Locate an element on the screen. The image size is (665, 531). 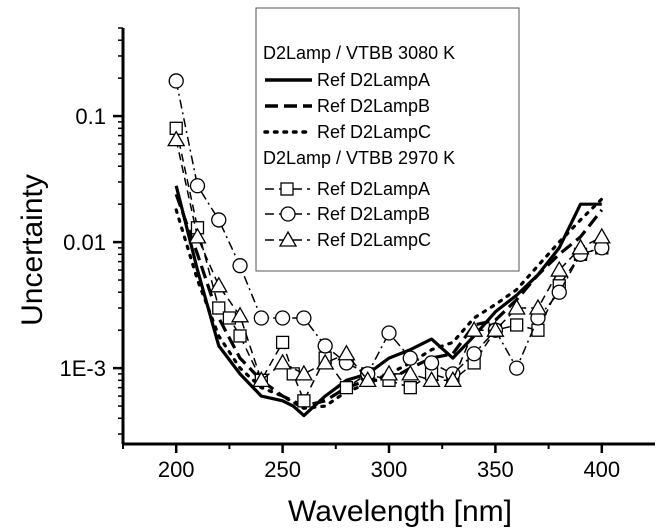
y-tick-label: 0.1 is located at coordinates (90, 116).